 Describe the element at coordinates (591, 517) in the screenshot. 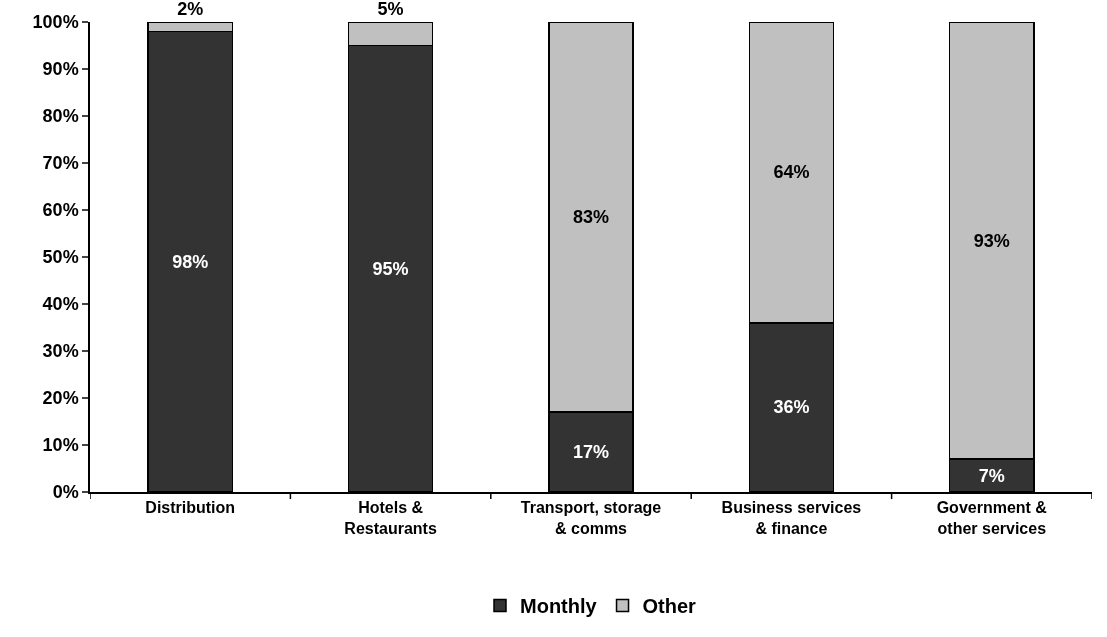

I see `x-tick-label: Transport, storage & comms` at that location.